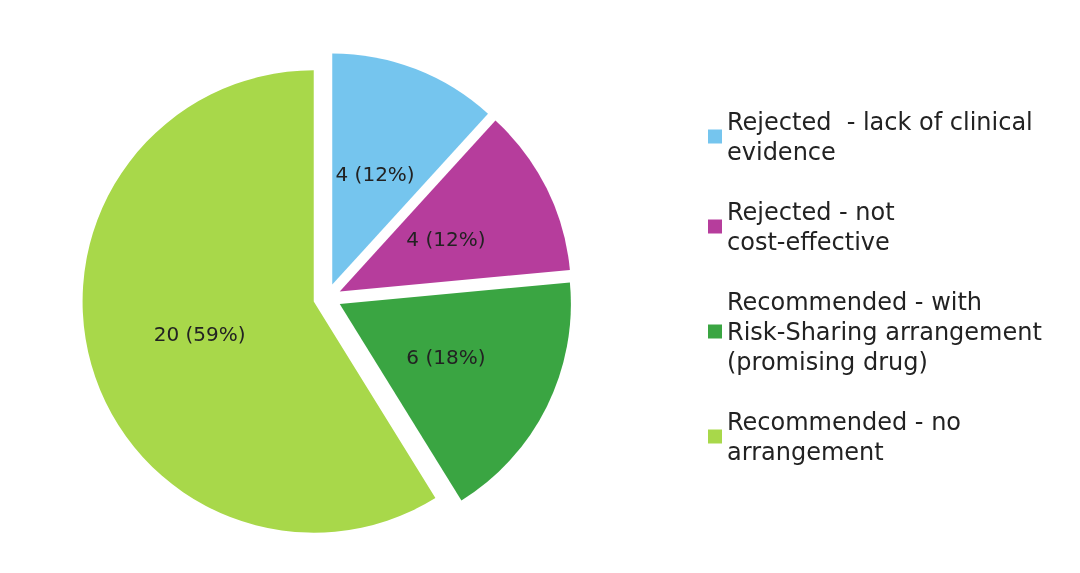 This screenshot has width=1080, height=573. Describe the element at coordinates (884, 136) in the screenshot. I see `legend-label: Rejected - lack of clinical evidence` at that location.